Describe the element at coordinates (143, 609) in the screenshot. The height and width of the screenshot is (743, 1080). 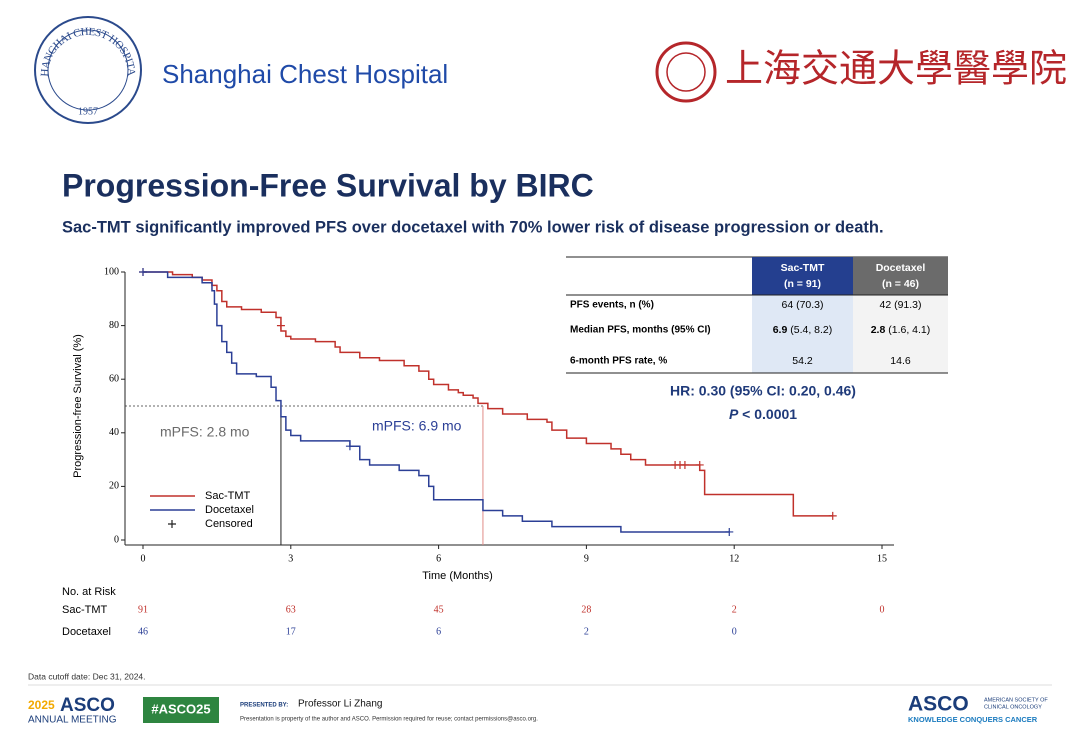
I see `risk-count: 91` at that location.